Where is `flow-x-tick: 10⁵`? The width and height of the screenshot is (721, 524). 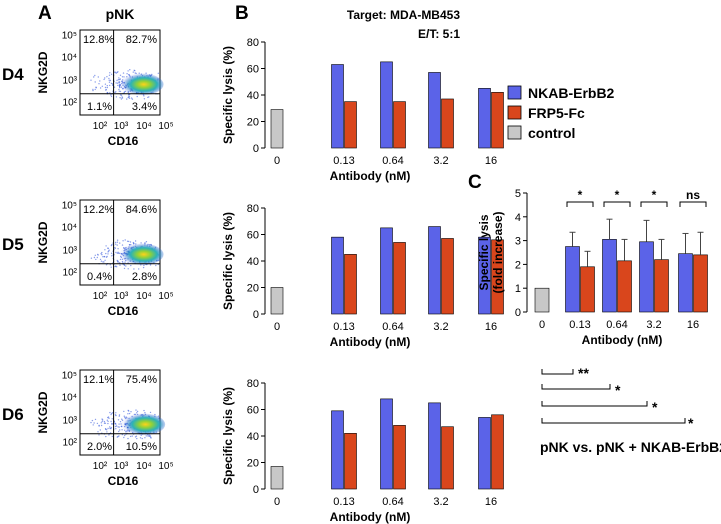
flow-x-tick: 10⁵ is located at coordinates (165, 126).